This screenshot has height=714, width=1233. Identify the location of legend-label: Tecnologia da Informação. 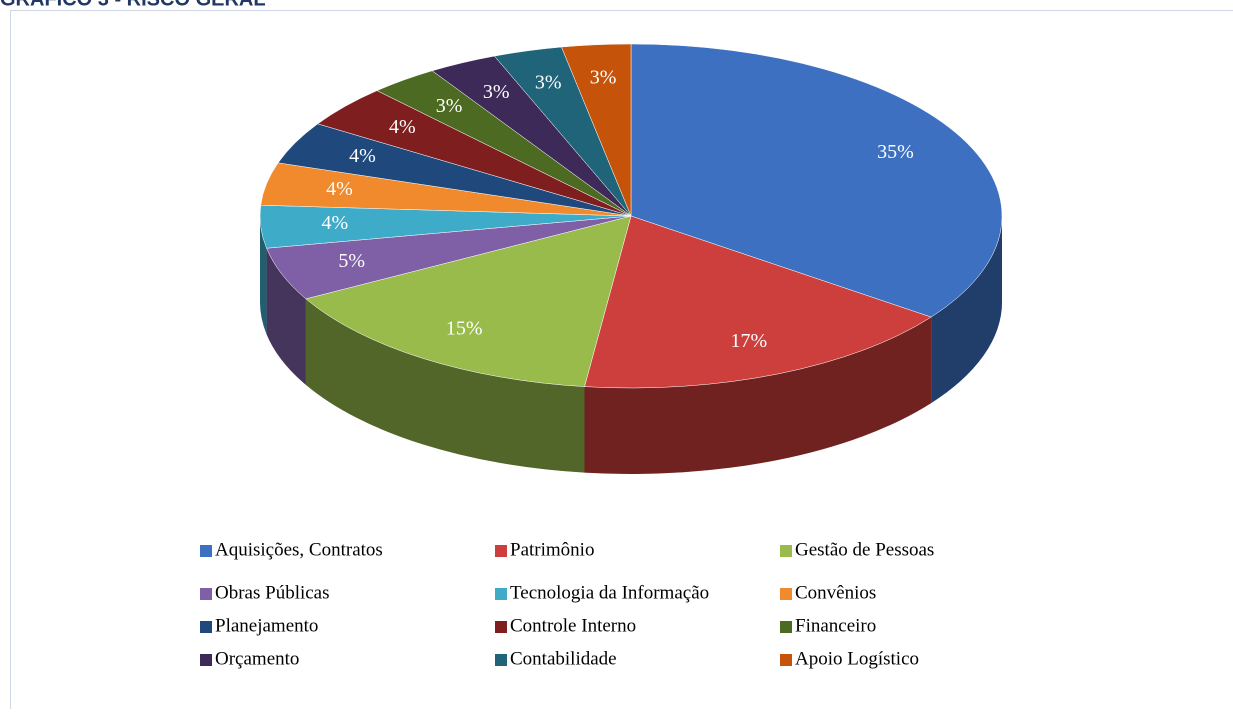
(609, 592).